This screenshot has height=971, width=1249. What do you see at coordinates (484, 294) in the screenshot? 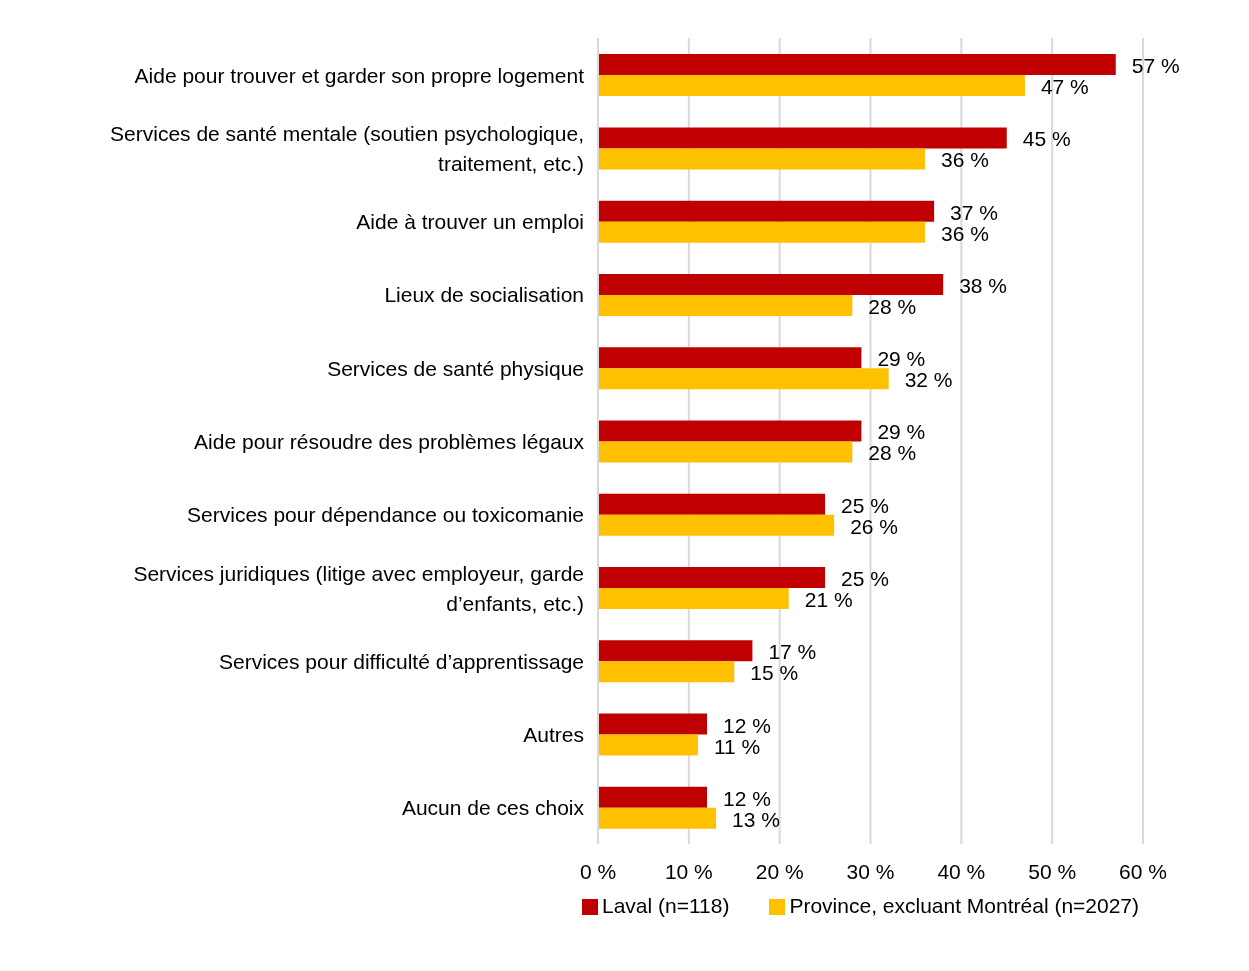
I see `y-tick-label: Lieux de socialisation` at bounding box center [484, 294].